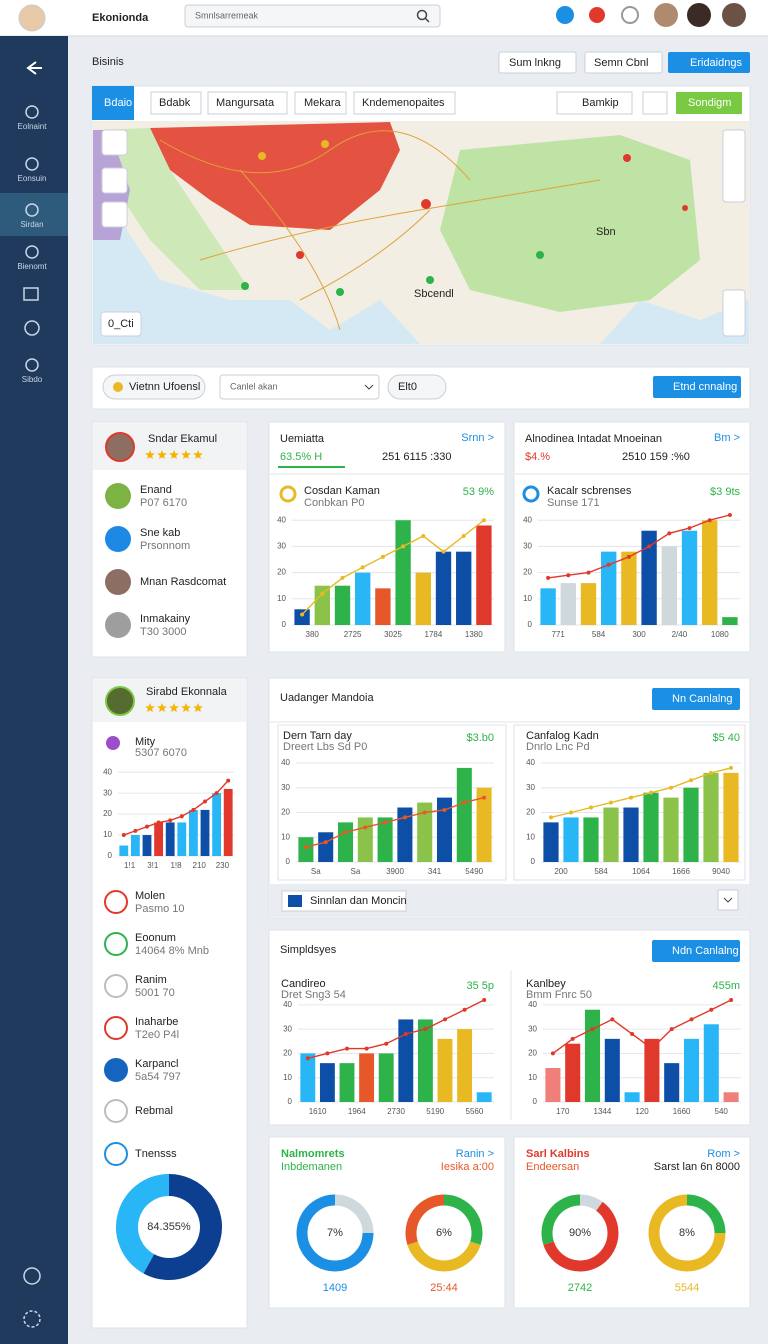  Describe the element at coordinates (532, 1053) in the screenshot. I see `y-tick-label: 20` at that location.